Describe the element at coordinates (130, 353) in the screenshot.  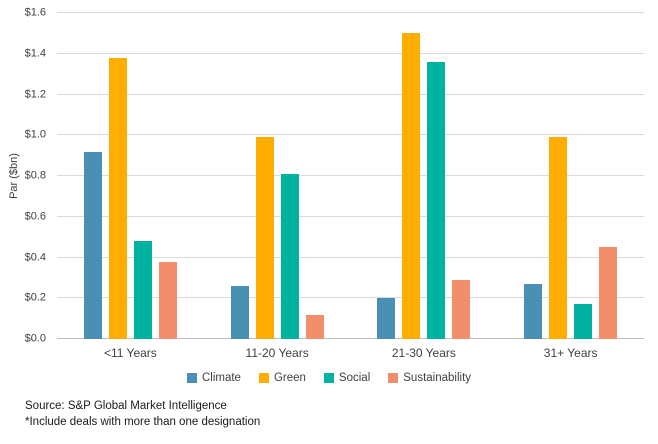
I see `x-tick-label: <11 Years` at that location.